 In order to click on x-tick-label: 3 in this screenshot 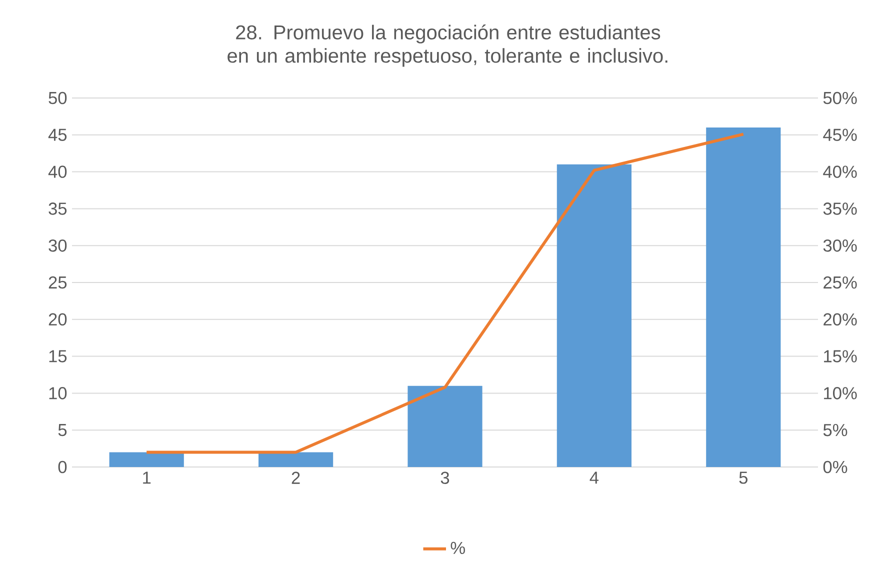, I will do `click(445, 478)`.